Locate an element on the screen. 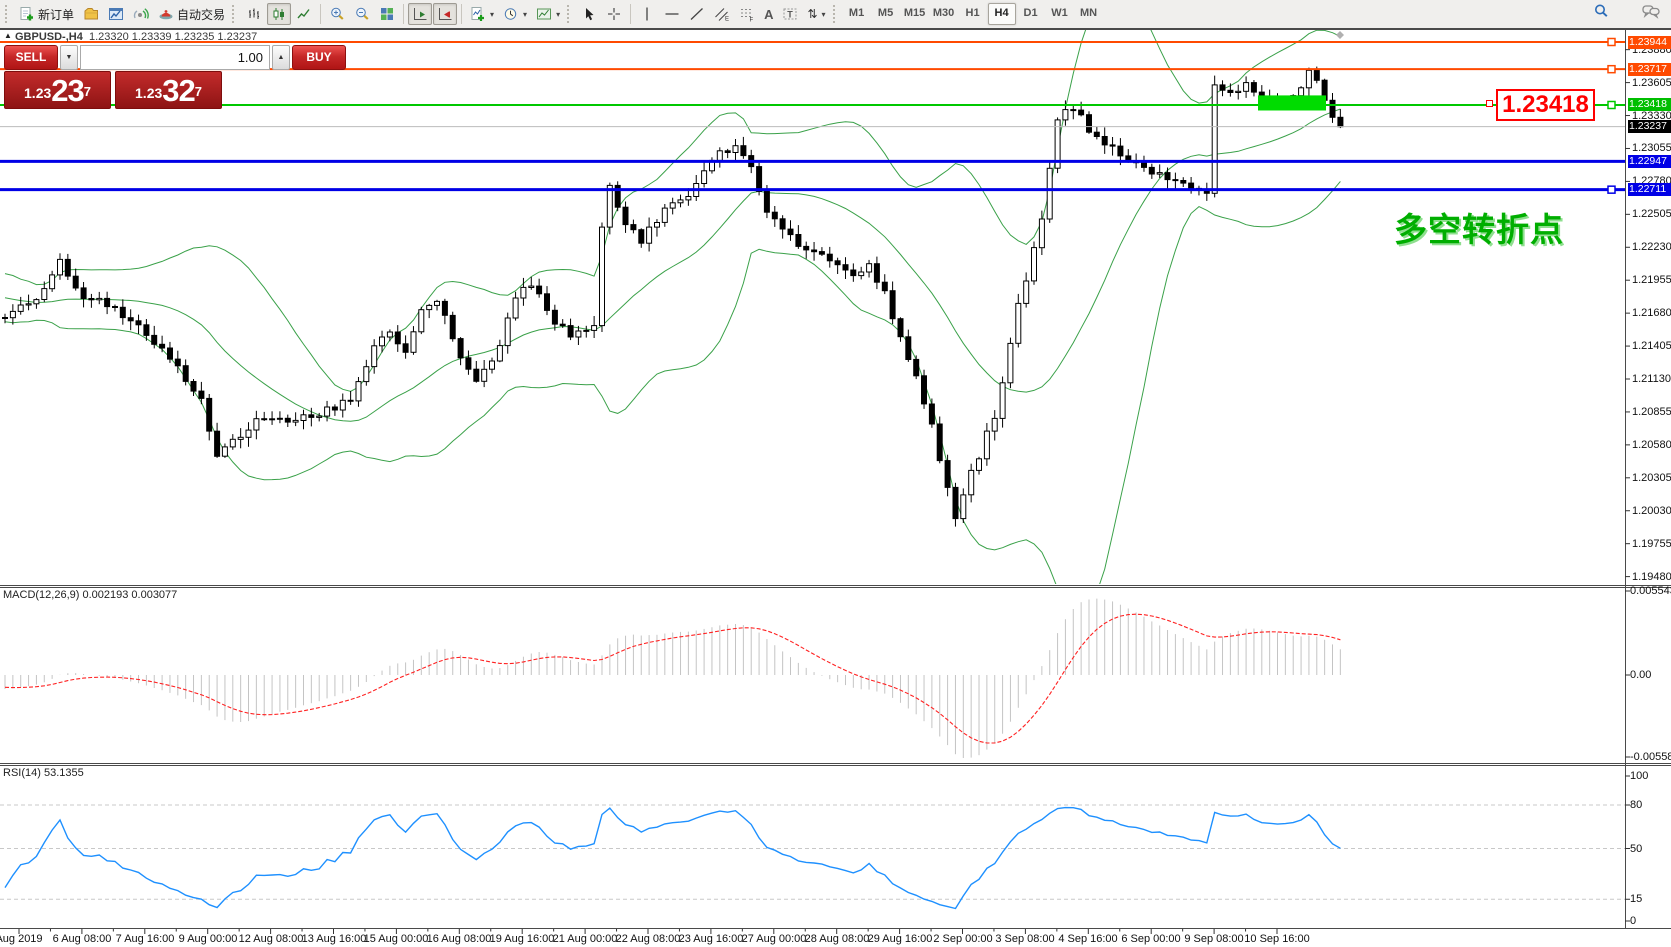 The width and height of the screenshot is (1671, 947). rsi-axis-tick: 15 is located at coordinates (1636, 899).